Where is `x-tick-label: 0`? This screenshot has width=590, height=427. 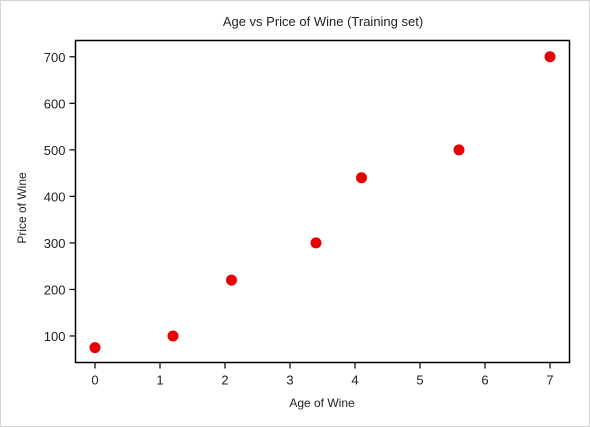
x-tick-label: 0 is located at coordinates (94, 380).